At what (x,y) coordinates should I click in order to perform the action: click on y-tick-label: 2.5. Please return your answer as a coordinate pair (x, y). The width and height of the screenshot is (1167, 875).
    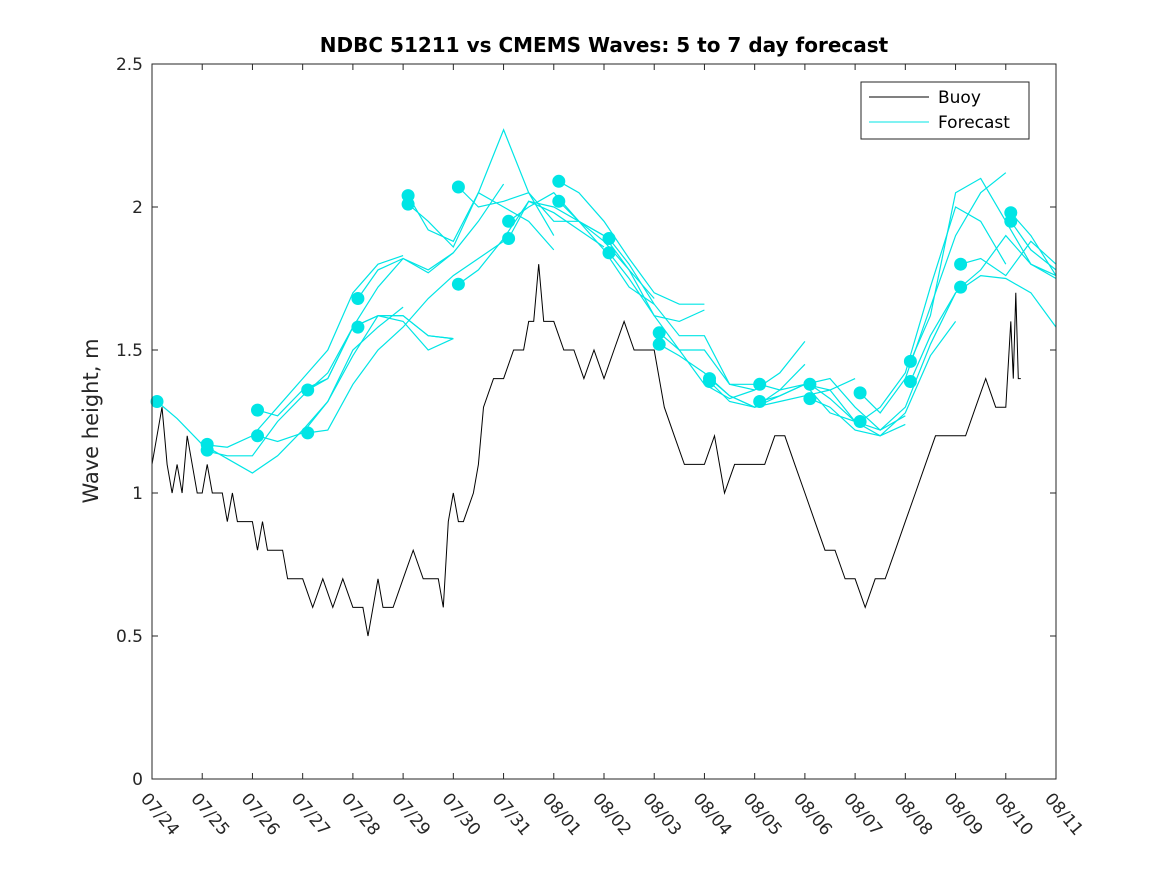
    Looking at the image, I should click on (129, 65).